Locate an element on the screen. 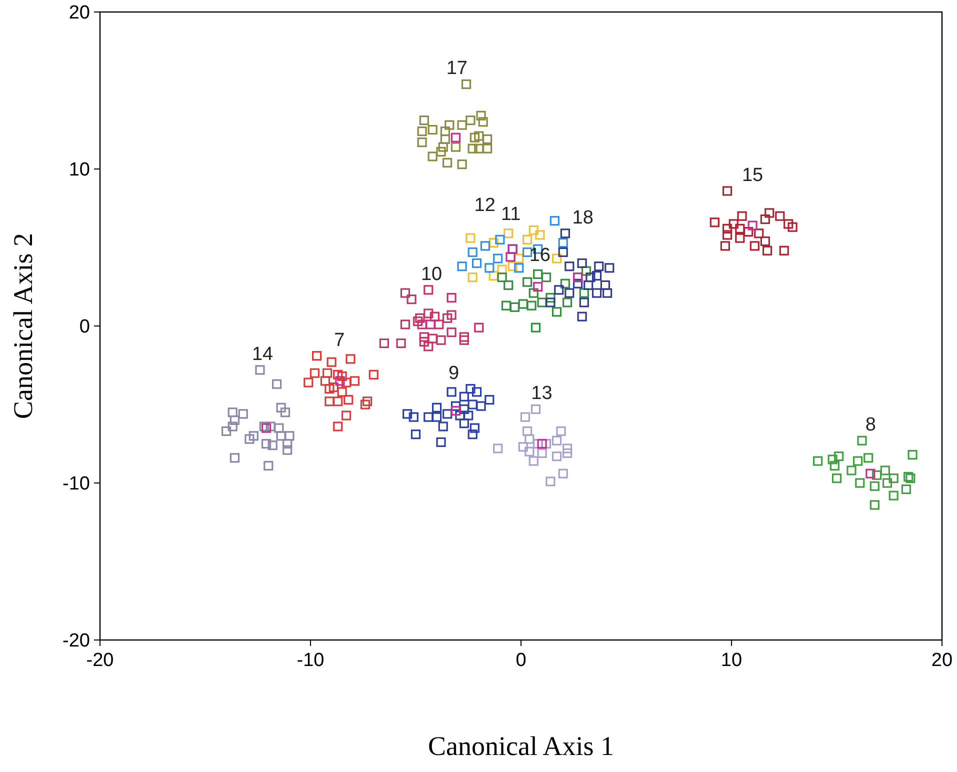  series-label: 16 is located at coordinates (540, 255).